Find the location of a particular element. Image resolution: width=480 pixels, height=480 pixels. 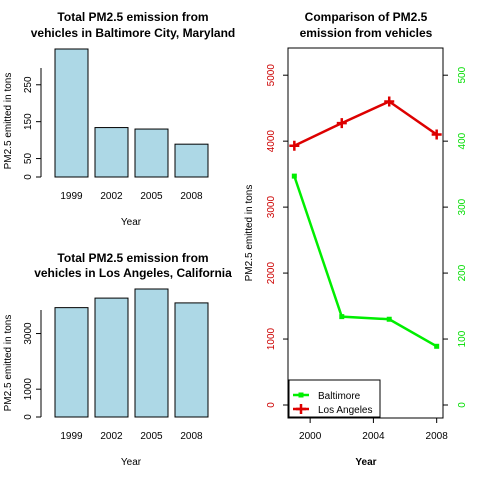

left-y-tick-label-5000: 5000 is located at coordinates (271, 75).